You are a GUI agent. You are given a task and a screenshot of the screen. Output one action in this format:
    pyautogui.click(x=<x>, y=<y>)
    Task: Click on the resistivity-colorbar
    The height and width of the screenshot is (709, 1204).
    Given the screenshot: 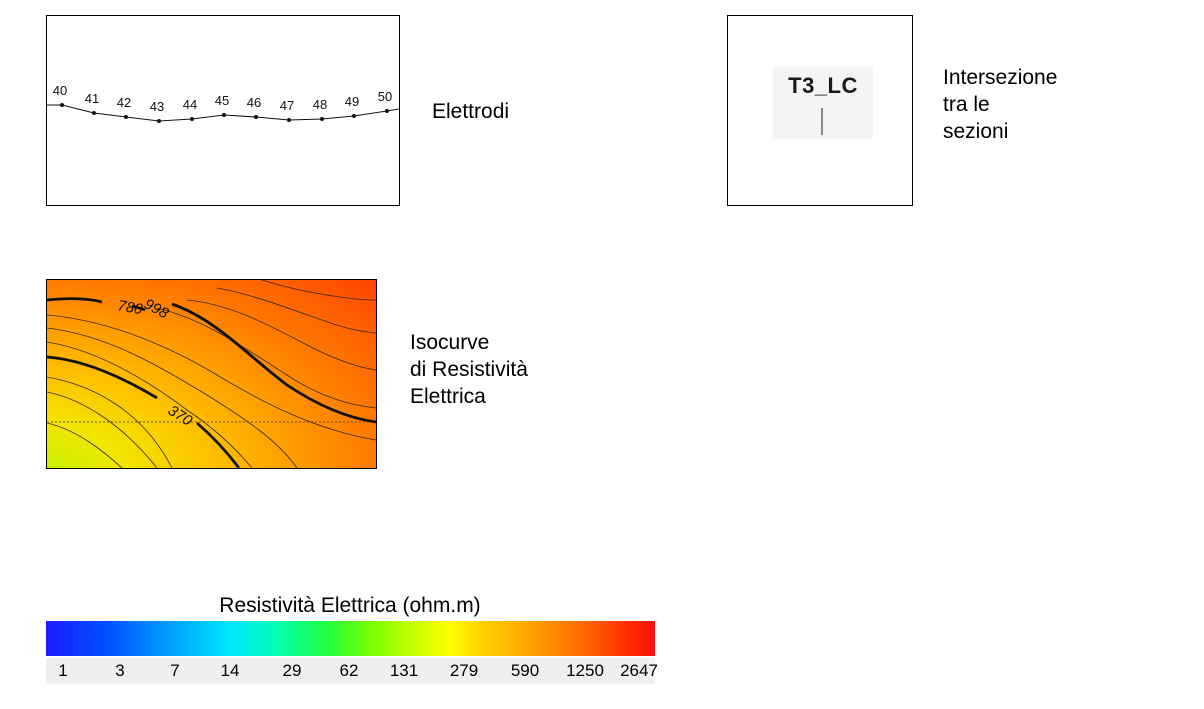 What is the action you would take?
    pyautogui.click(x=350, y=638)
    